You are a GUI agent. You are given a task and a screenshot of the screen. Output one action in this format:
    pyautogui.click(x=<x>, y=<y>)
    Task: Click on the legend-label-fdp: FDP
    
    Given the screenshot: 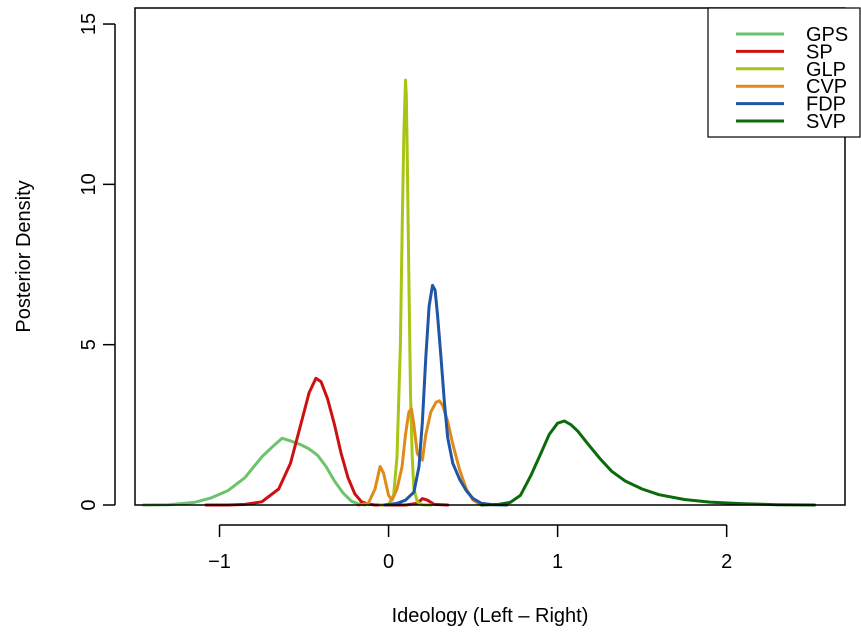 What is the action you would take?
    pyautogui.click(x=826, y=105)
    